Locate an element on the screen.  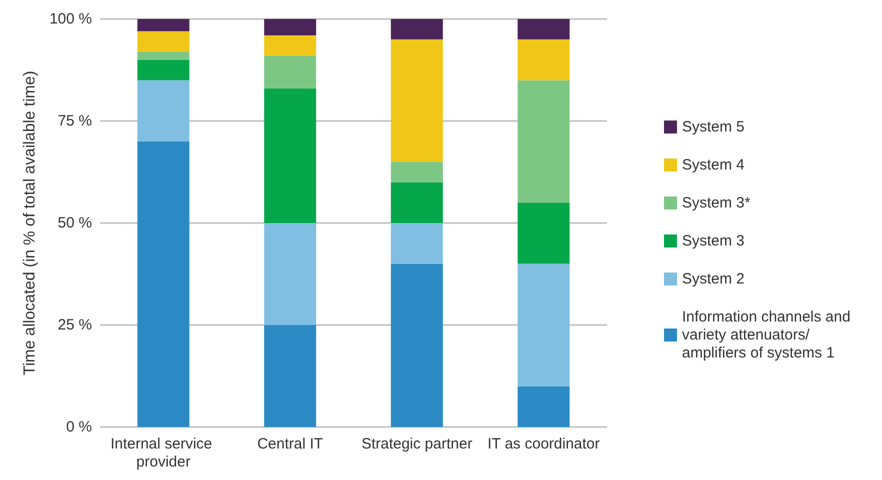
legend-label: System 3* is located at coordinates (716, 203).